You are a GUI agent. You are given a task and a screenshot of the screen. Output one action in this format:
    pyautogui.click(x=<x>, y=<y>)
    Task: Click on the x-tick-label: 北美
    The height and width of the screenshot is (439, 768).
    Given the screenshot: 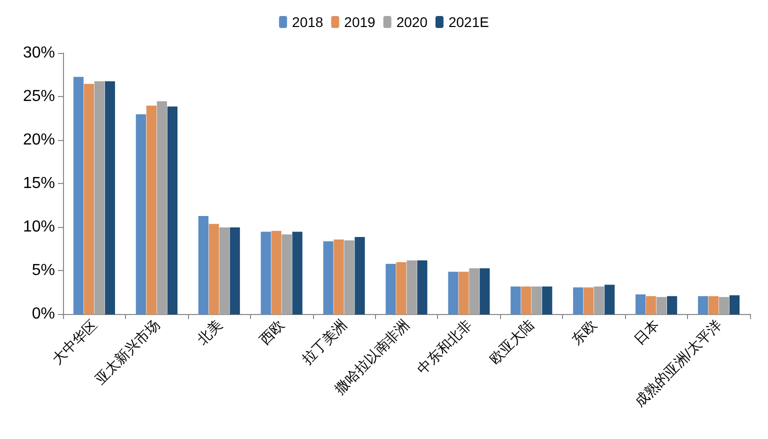 What is the action you would take?
    pyautogui.click(x=209, y=332)
    